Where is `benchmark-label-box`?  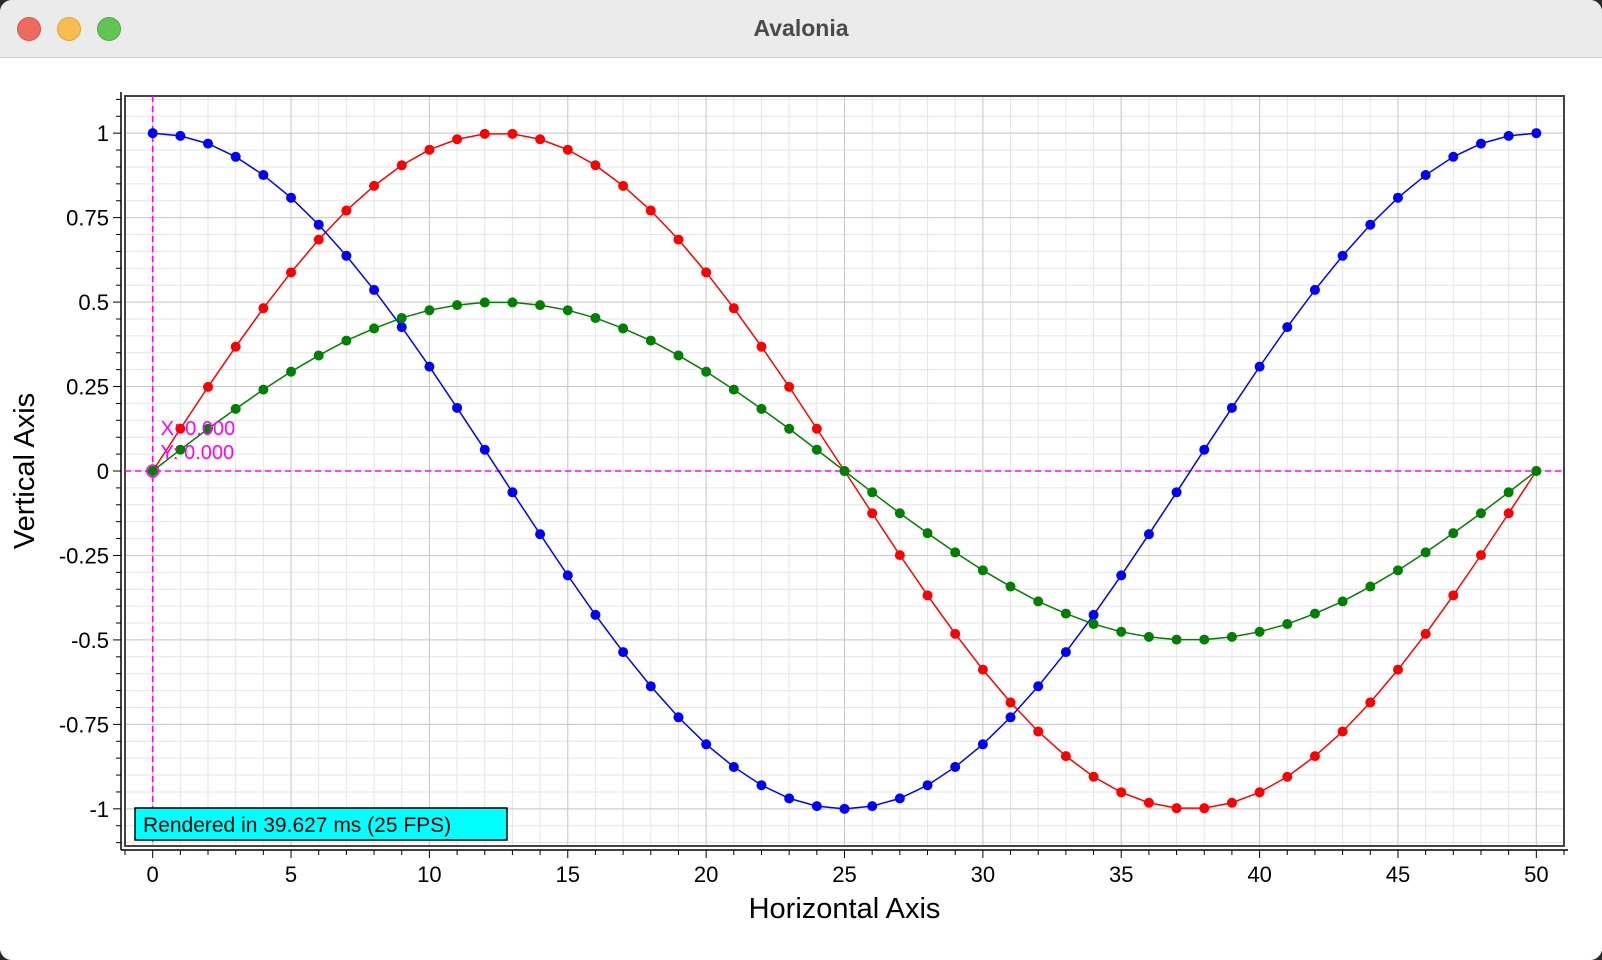
benchmark-label-box is located at coordinates (321, 824).